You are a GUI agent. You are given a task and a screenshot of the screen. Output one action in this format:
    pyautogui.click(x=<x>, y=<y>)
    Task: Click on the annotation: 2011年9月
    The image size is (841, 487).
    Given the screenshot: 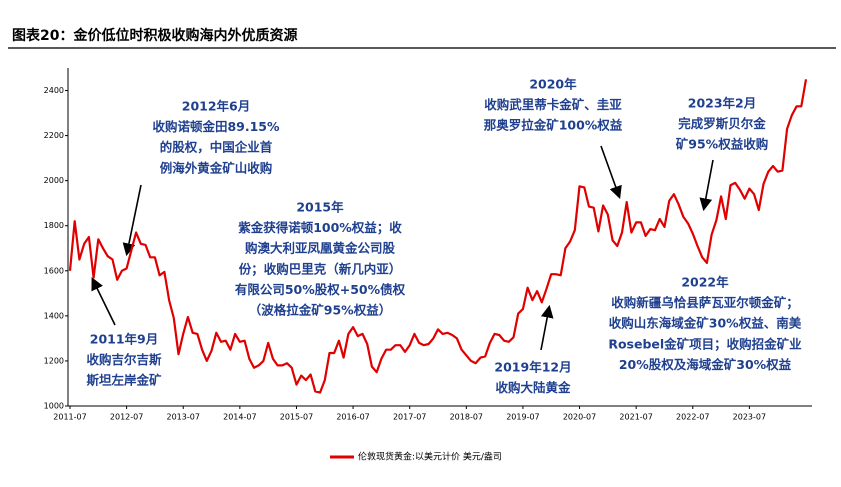 What is the action you would take?
    pyautogui.click(x=124, y=339)
    